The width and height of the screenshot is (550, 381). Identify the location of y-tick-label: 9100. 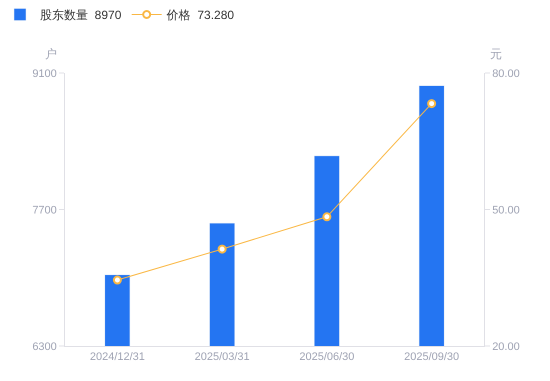
(44, 74).